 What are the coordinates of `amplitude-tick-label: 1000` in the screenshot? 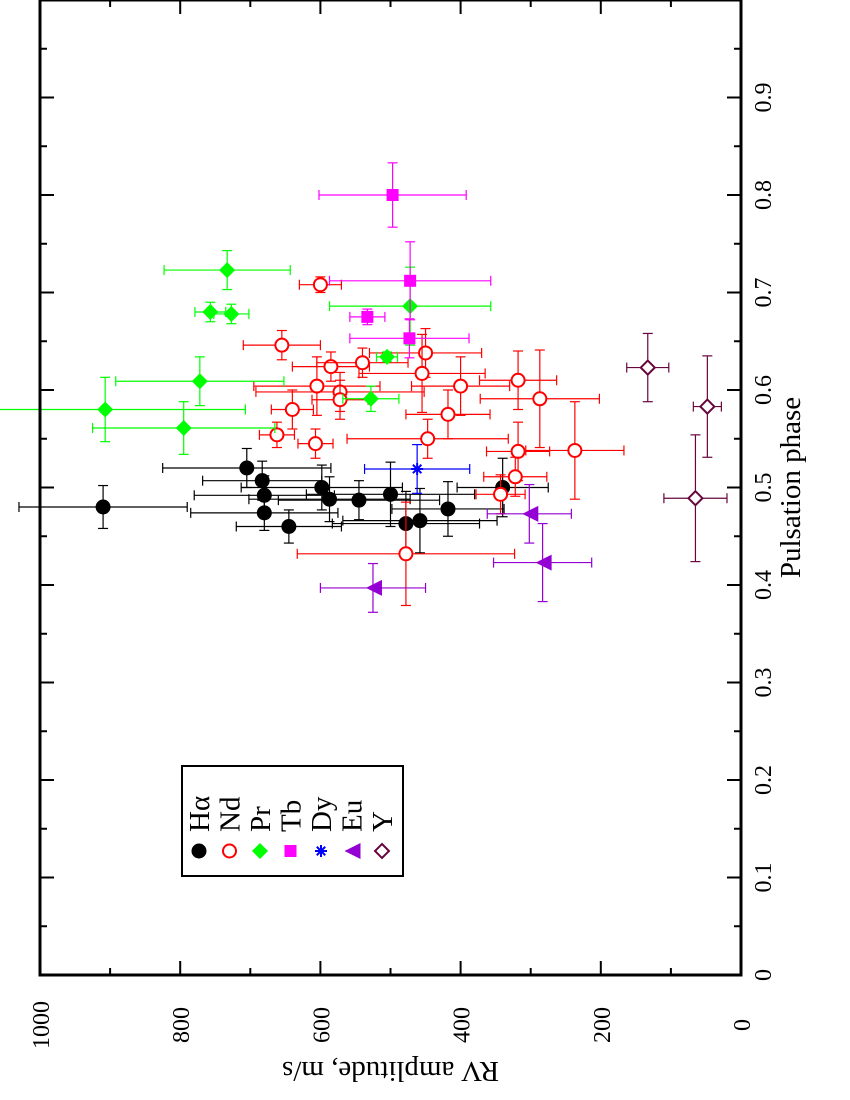 It's located at (42, 1025).